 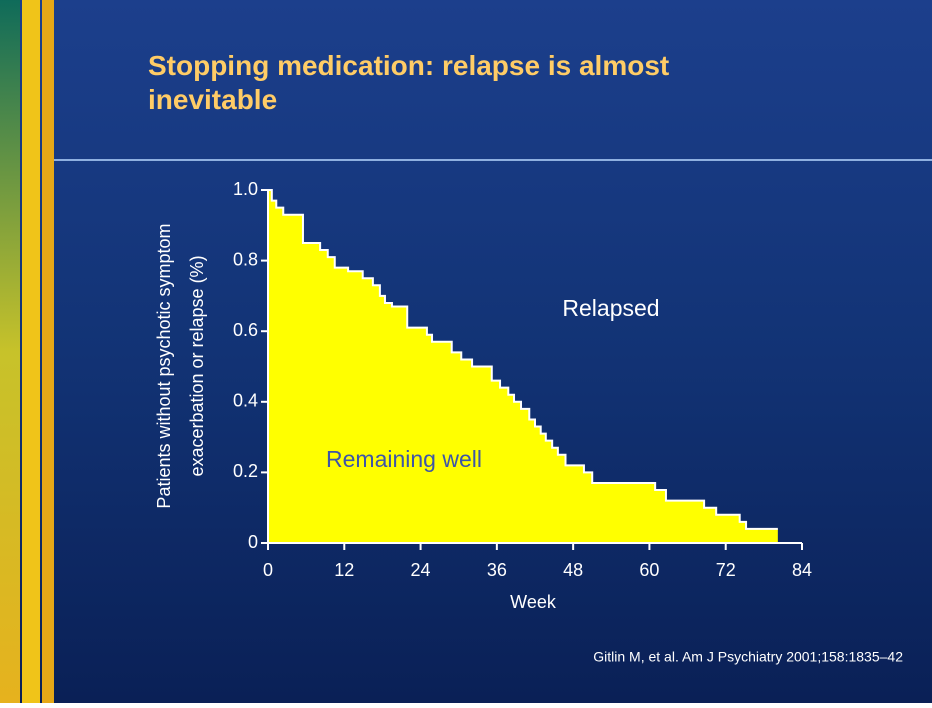 I want to click on x-tick-label: 48, so click(x=573, y=570).